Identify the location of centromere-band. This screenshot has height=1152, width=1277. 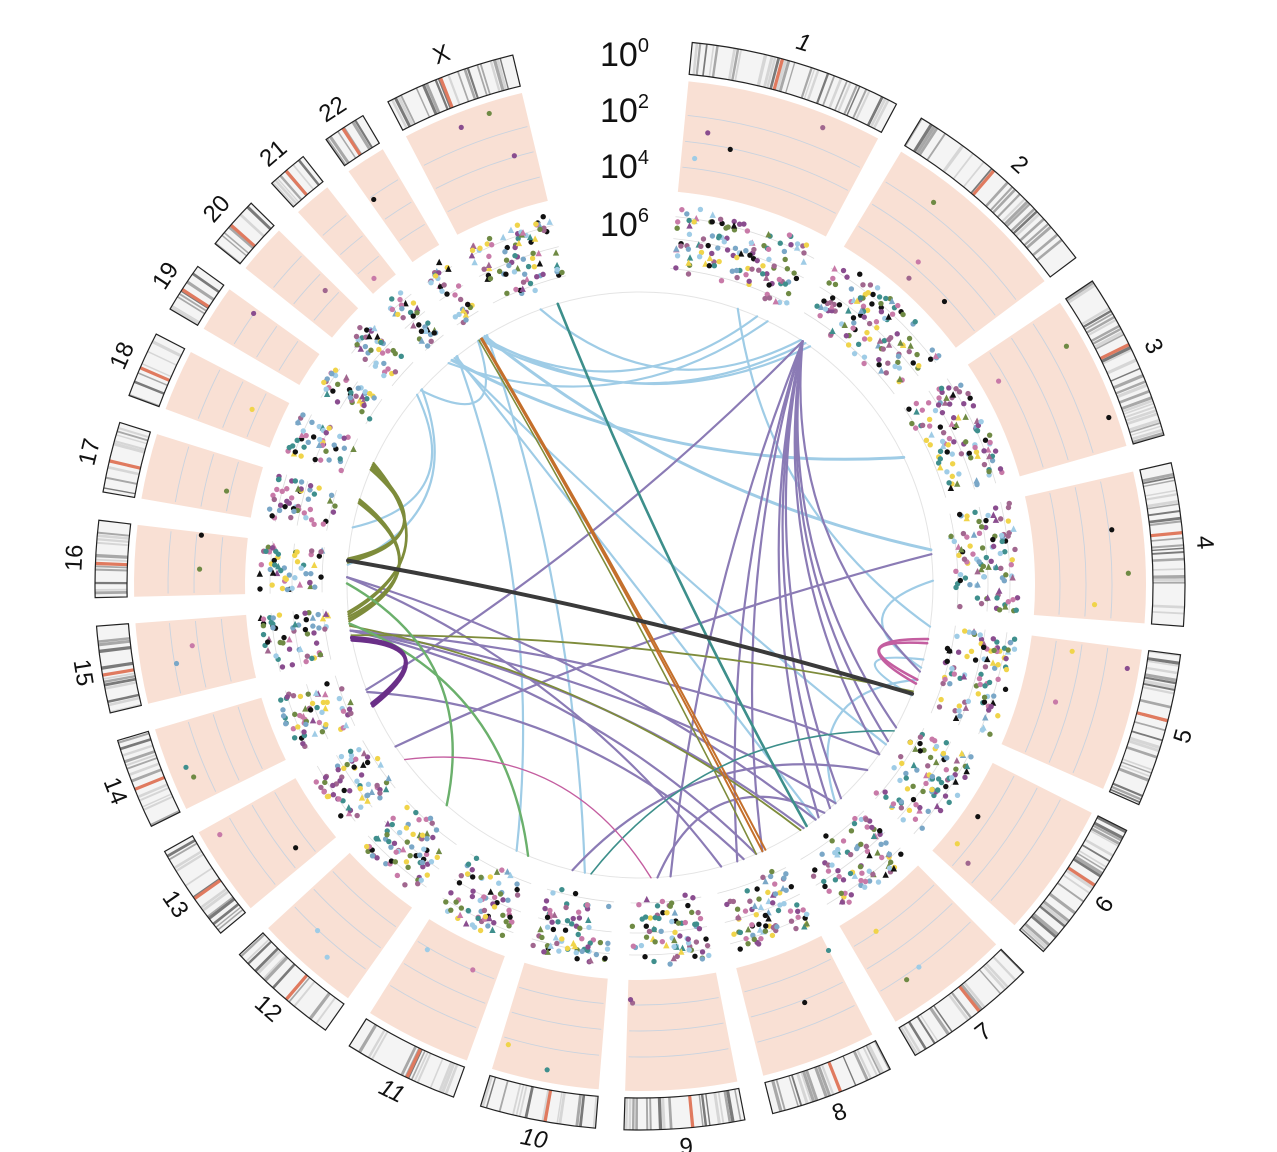
(413, 1063).